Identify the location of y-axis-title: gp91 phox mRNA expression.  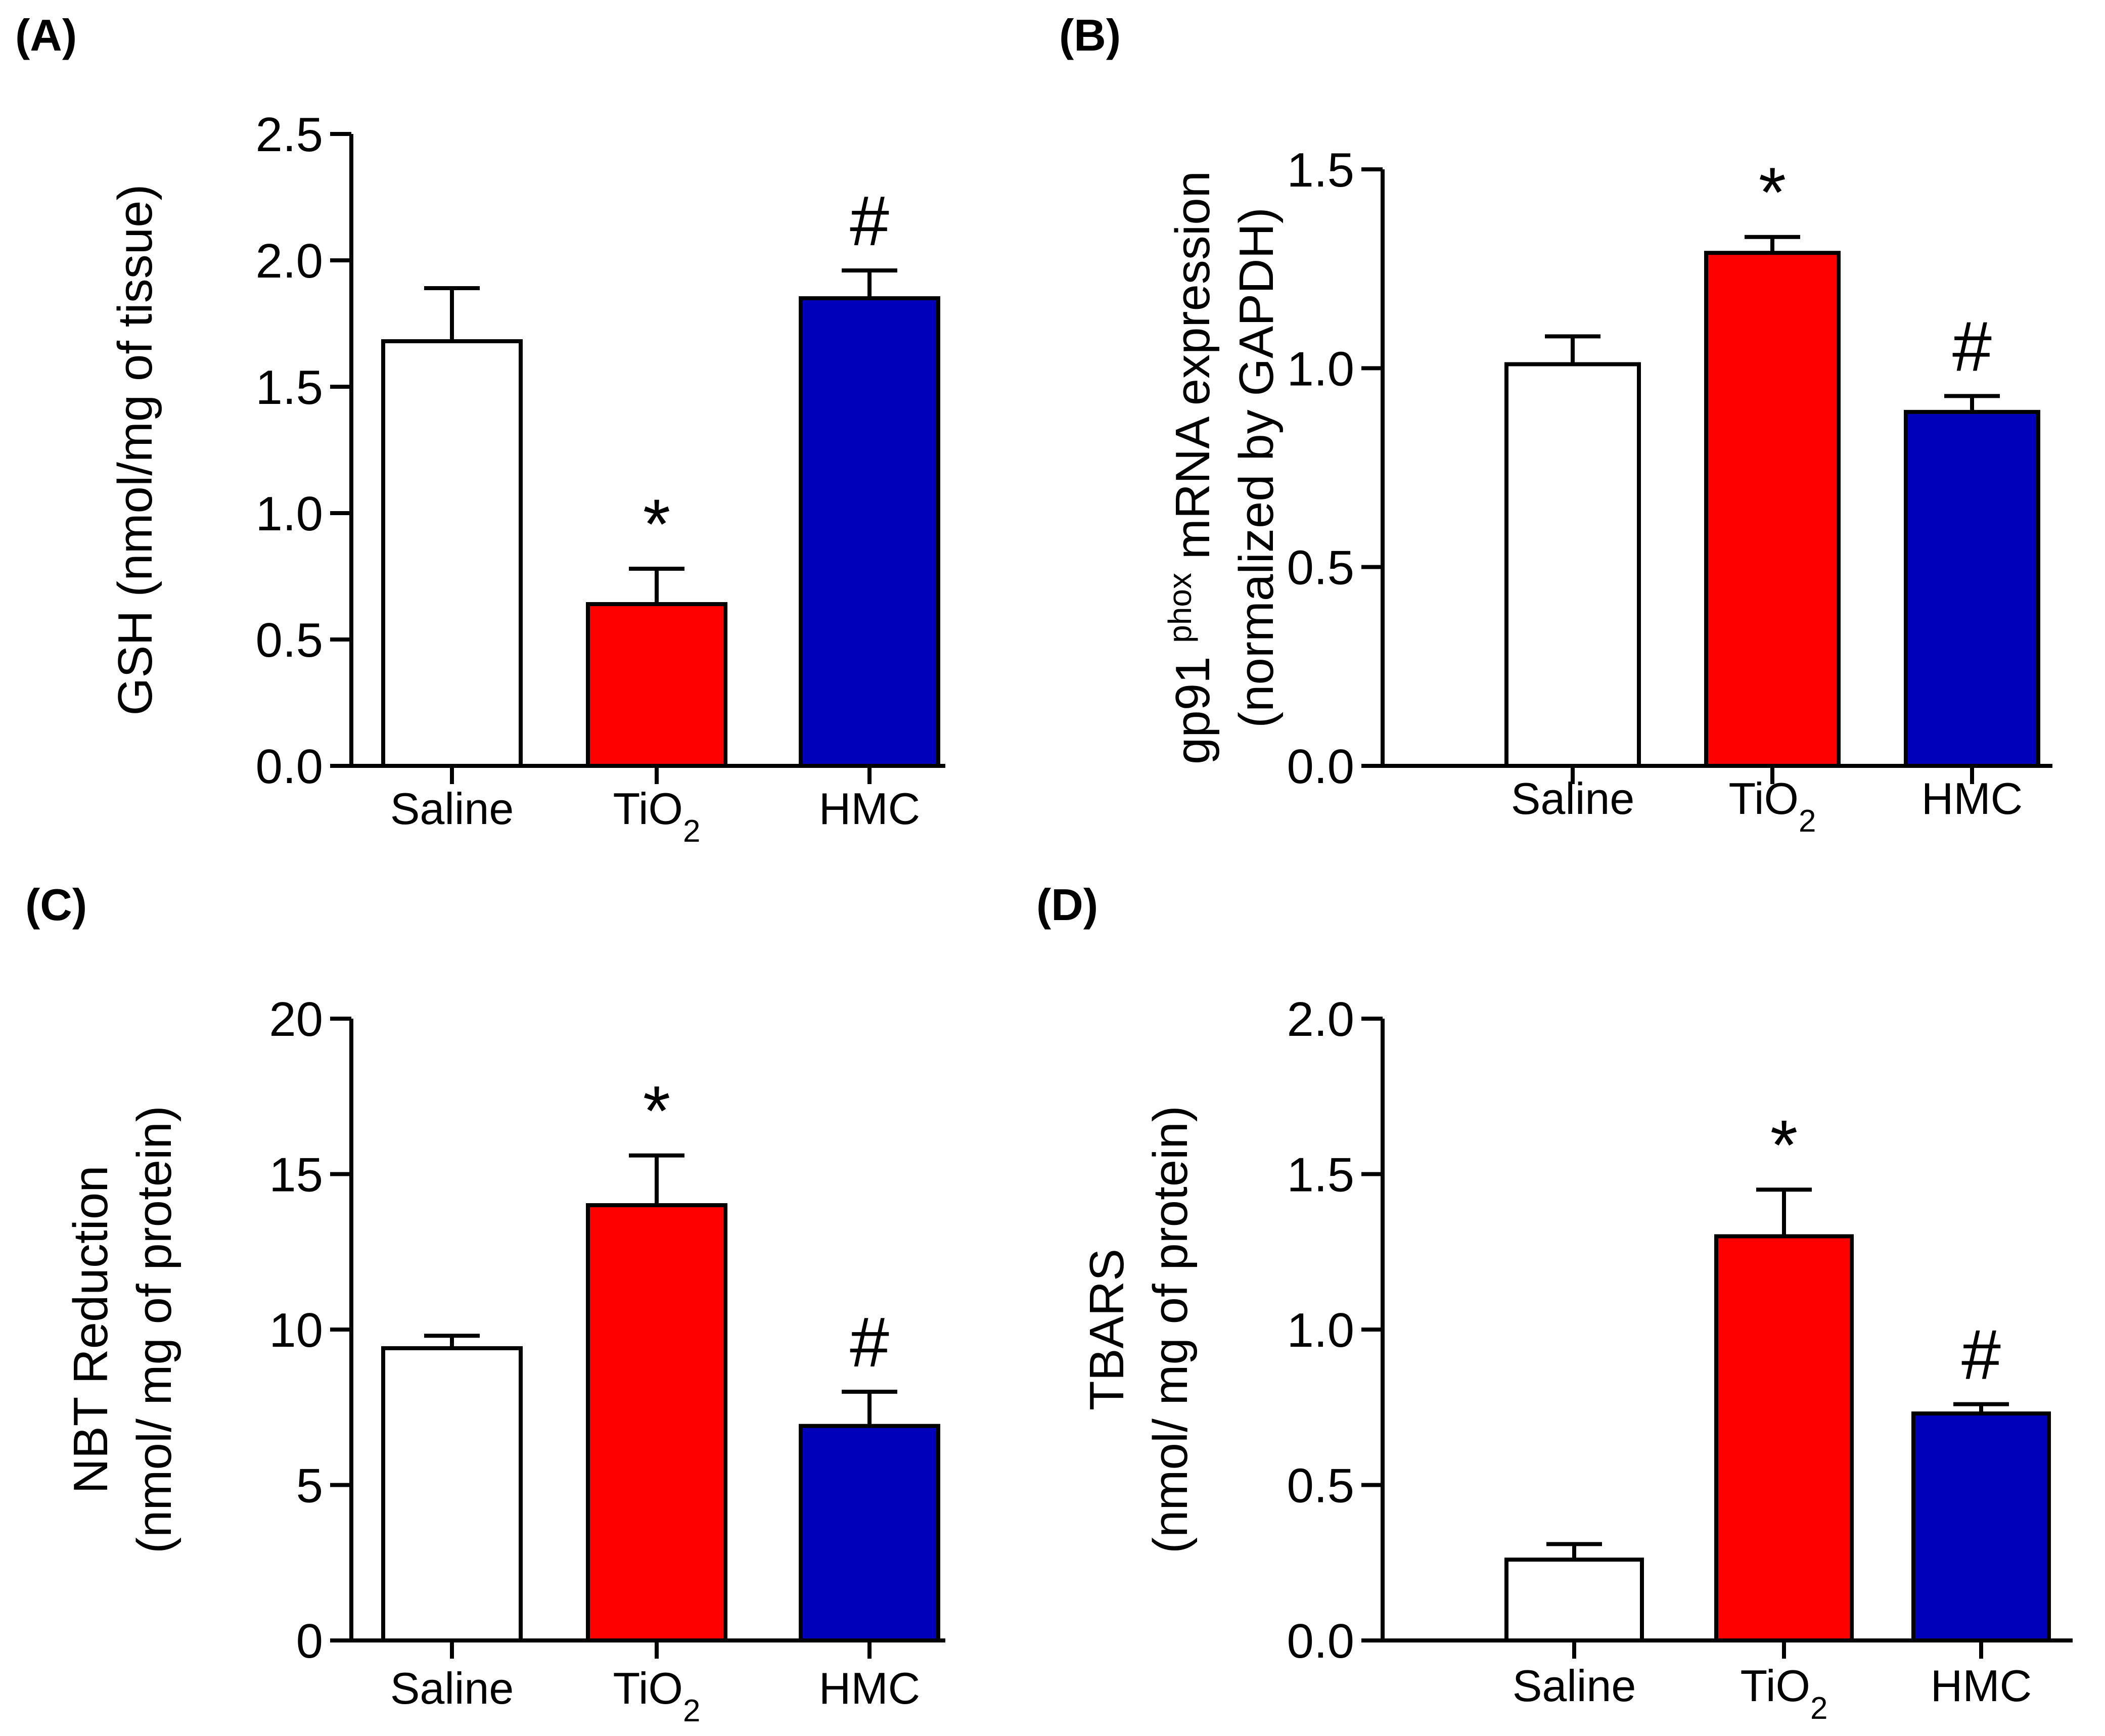
(1191, 468).